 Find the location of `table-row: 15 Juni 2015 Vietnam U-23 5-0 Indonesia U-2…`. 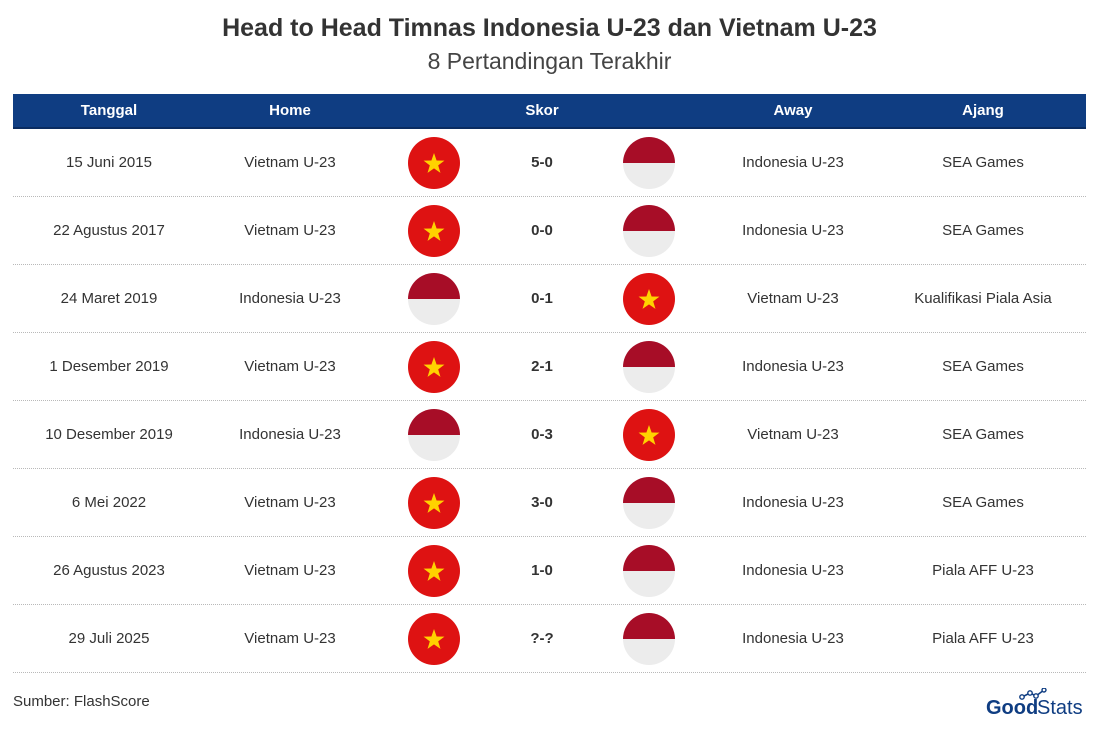

table-row: 15 Juni 2015 Vietnam U-23 5-0 Indonesia U-2… is located at coordinates (549, 163).